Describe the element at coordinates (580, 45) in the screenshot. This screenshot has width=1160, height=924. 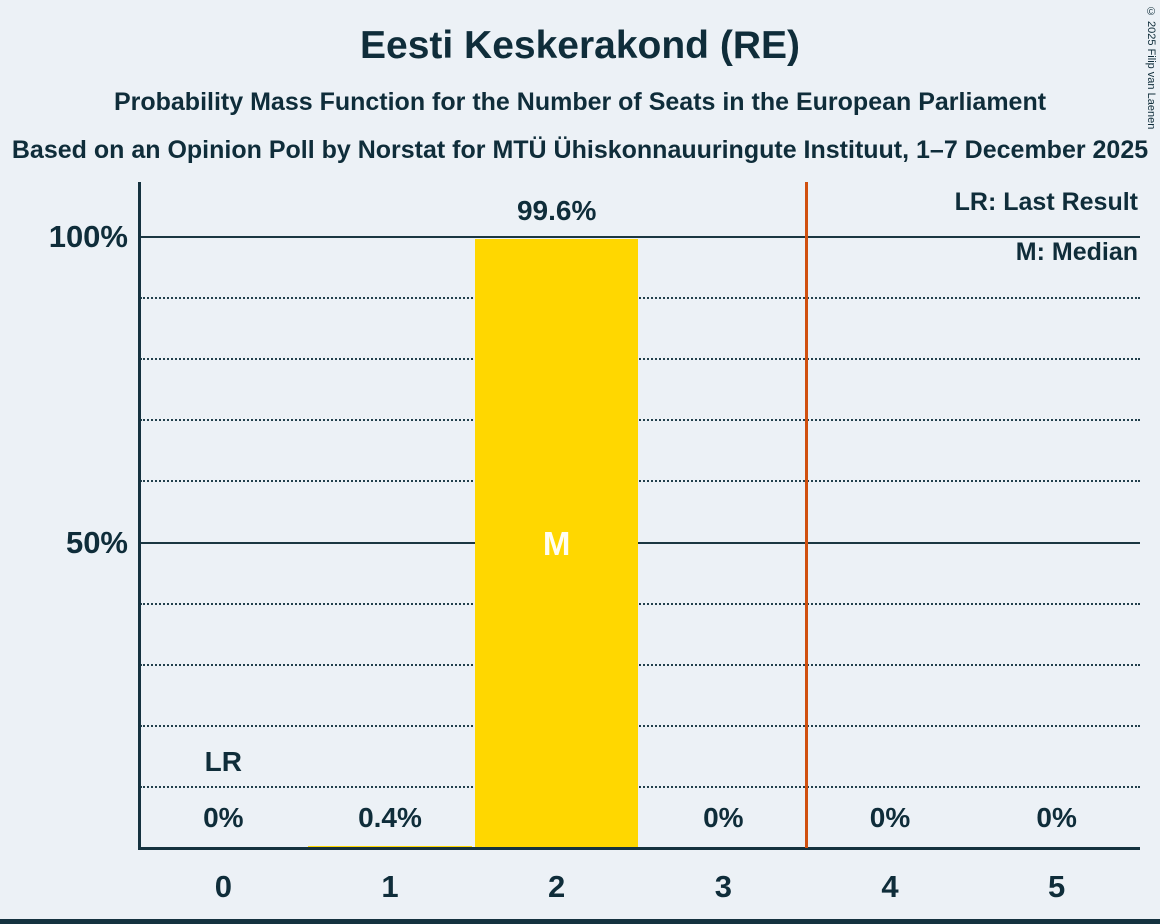
I see `page-title: Eesti Keskerakond (RE)` at that location.